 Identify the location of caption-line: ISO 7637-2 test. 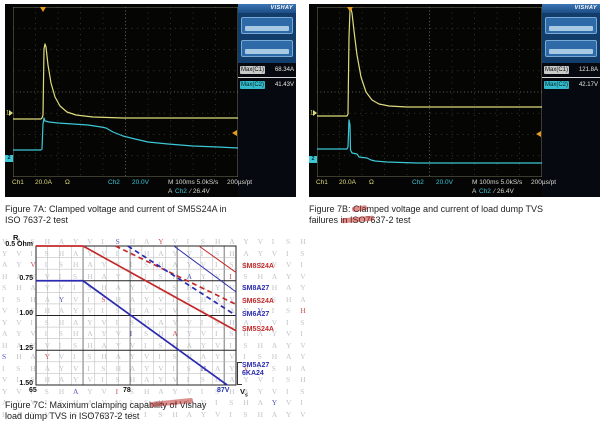
(37, 220).